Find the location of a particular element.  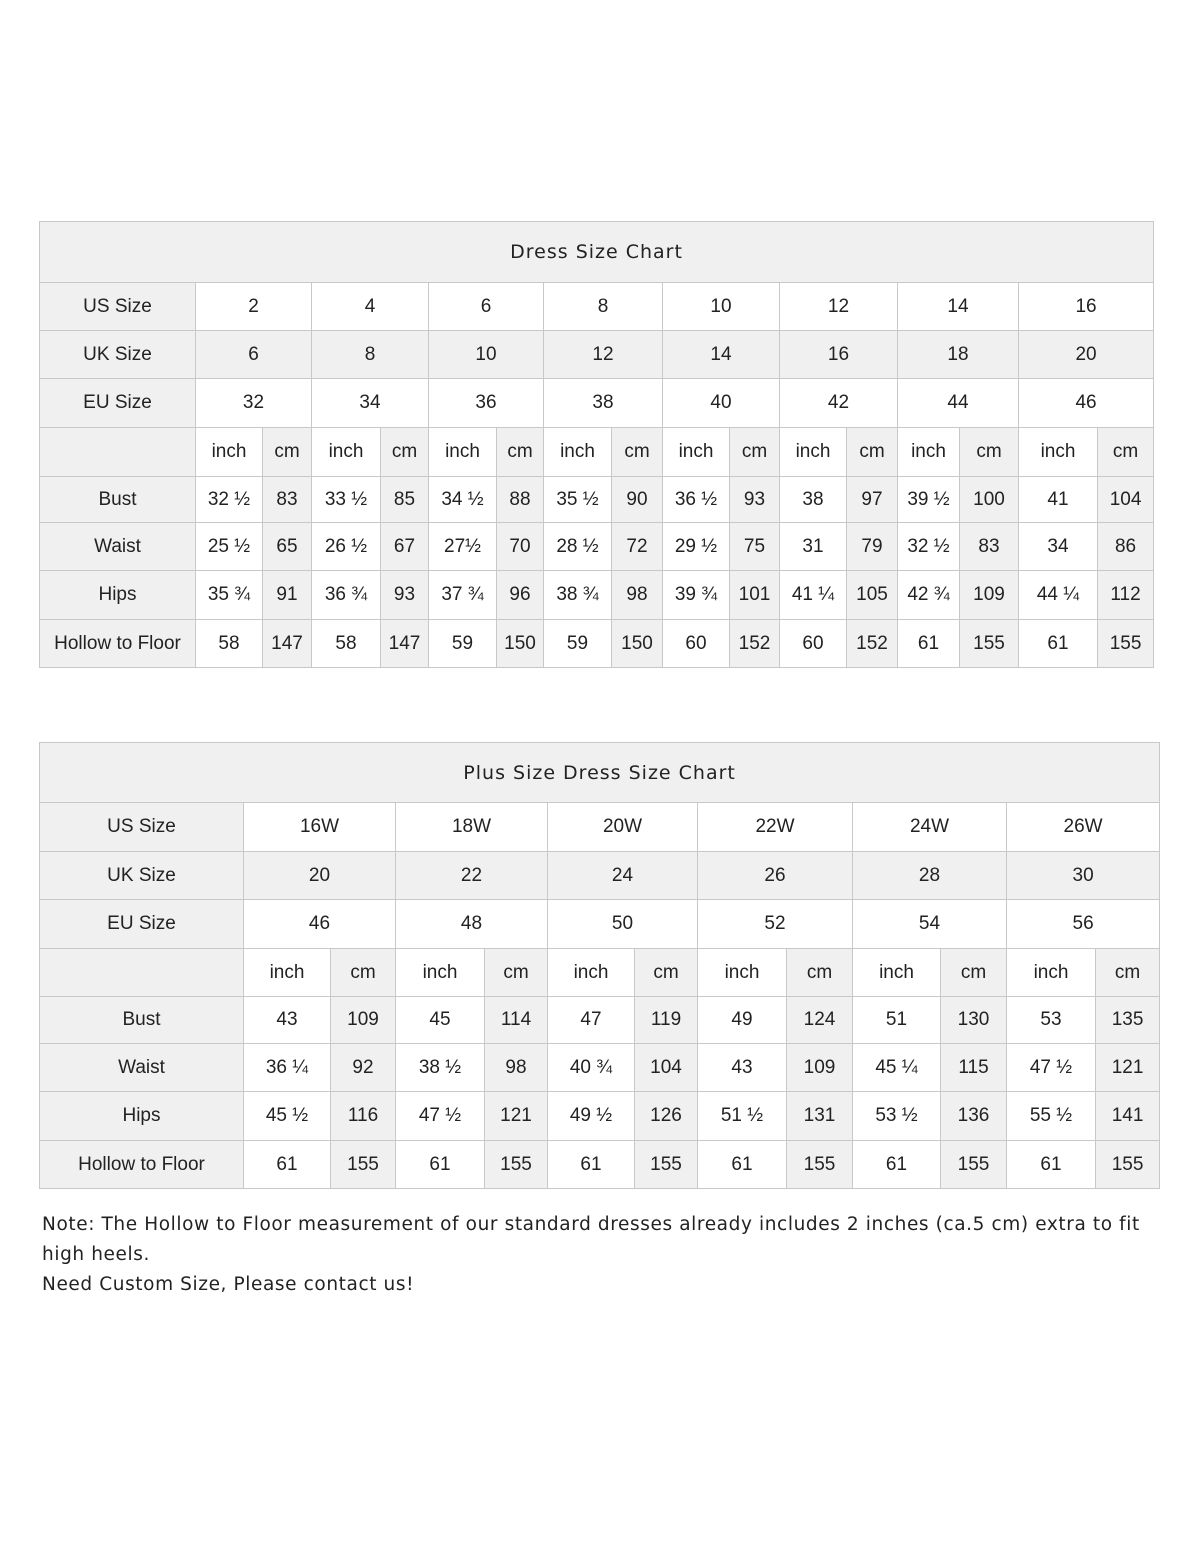

inch-value: 38 is located at coordinates (813, 499).